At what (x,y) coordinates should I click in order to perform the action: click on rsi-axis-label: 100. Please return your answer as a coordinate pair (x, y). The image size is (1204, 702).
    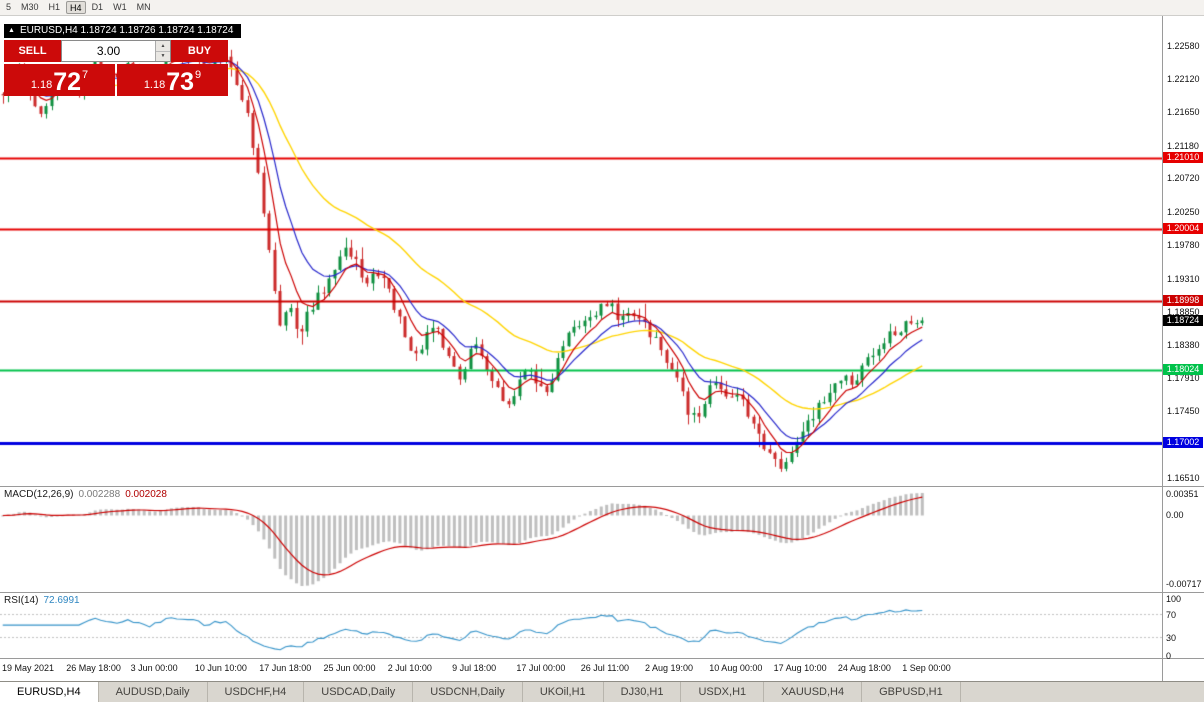
    Looking at the image, I should click on (1174, 599).